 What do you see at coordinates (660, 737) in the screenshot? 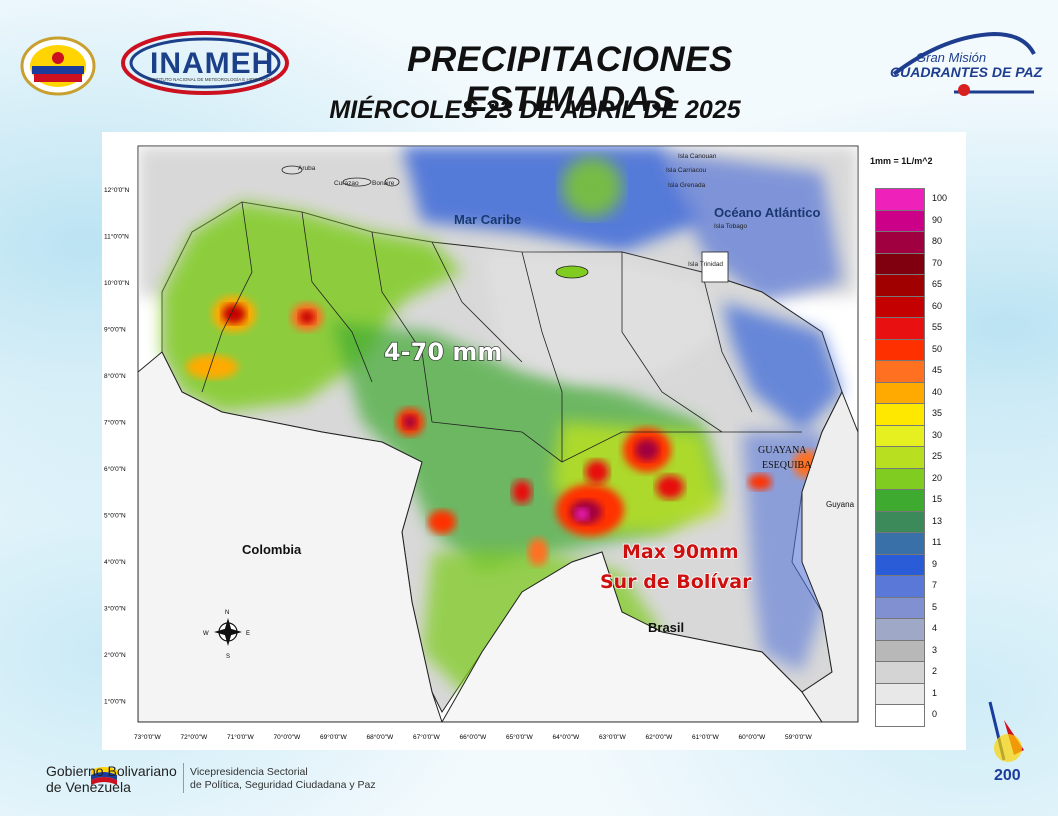
I see `lon-tick-label: 62°0'0"W` at bounding box center [660, 737].